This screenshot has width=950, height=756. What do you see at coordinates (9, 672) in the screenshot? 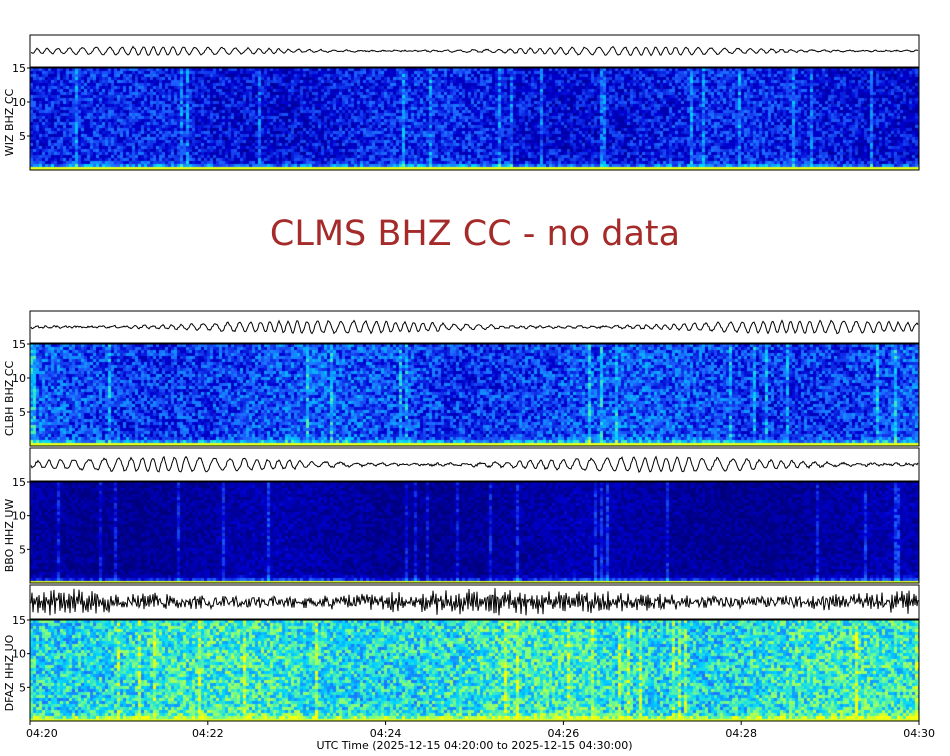
I see `station-label: DFAZ HHZ UO` at bounding box center [9, 672].